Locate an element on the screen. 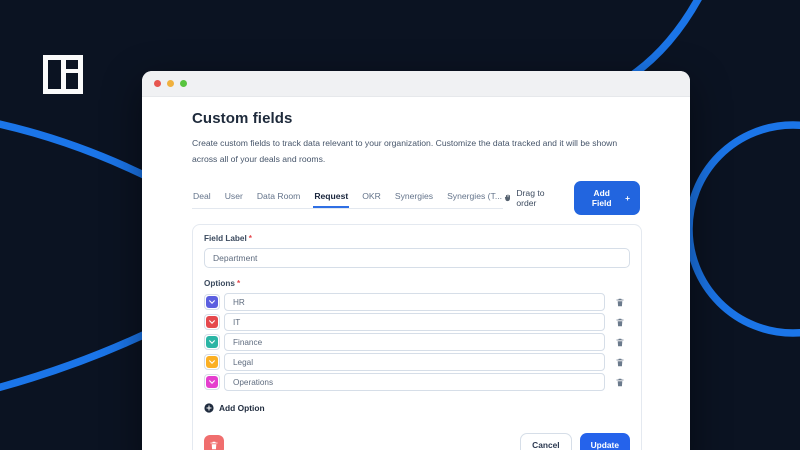  field-label-input is located at coordinates (417, 258).